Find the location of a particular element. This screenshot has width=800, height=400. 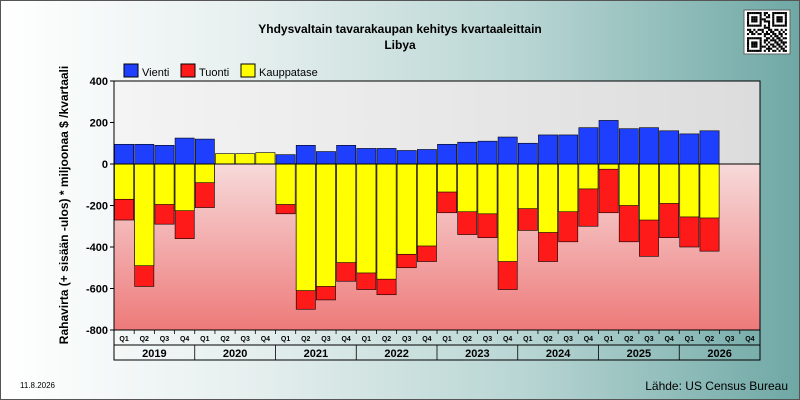

source-note: Lähde: US Census Bureau is located at coordinates (716, 386).